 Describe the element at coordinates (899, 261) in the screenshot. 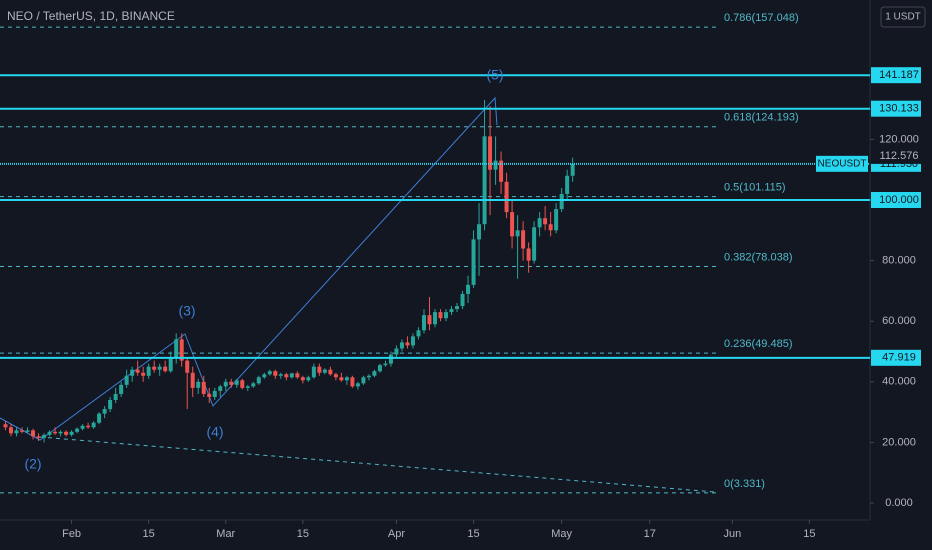

I see `y-tick-label: 80.000` at that location.